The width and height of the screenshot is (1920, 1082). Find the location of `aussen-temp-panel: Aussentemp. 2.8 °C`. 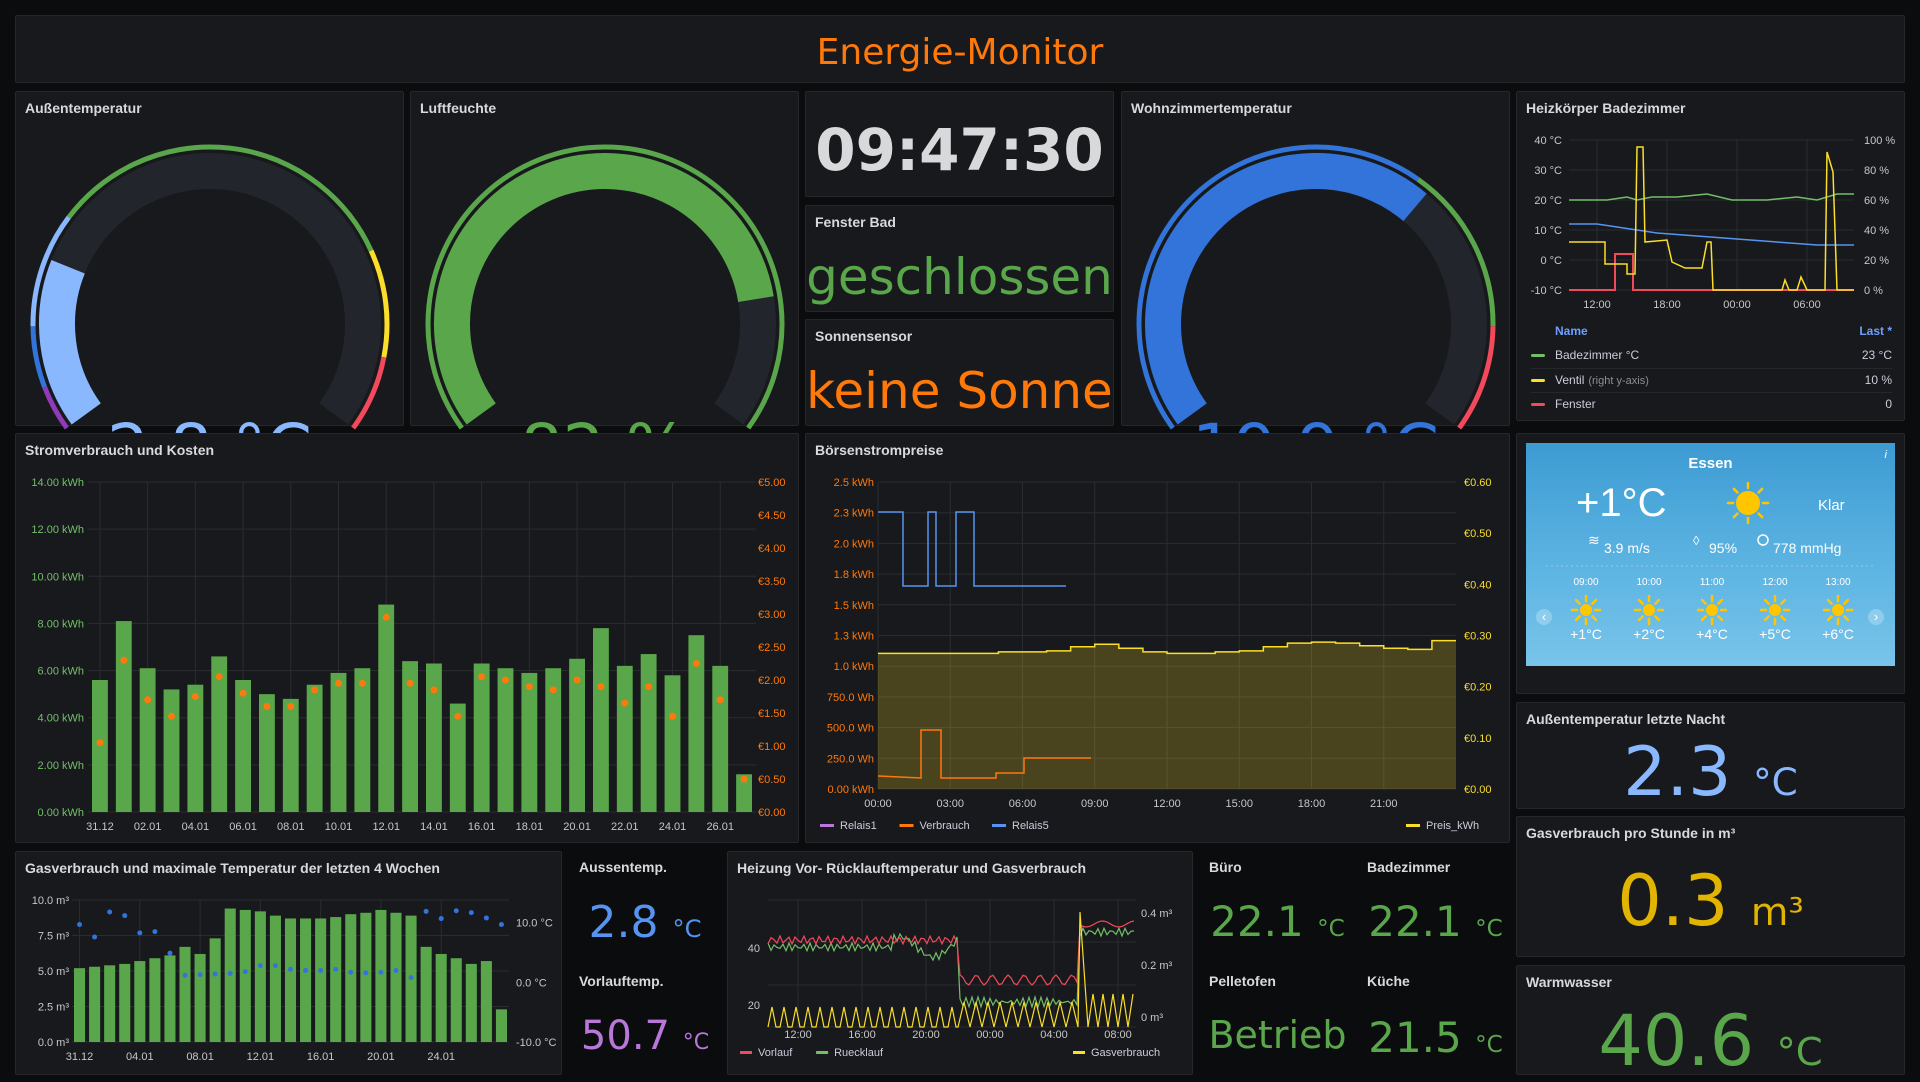

aussen-temp-panel: Aussentemp. 2.8 °C is located at coordinates (645, 906).